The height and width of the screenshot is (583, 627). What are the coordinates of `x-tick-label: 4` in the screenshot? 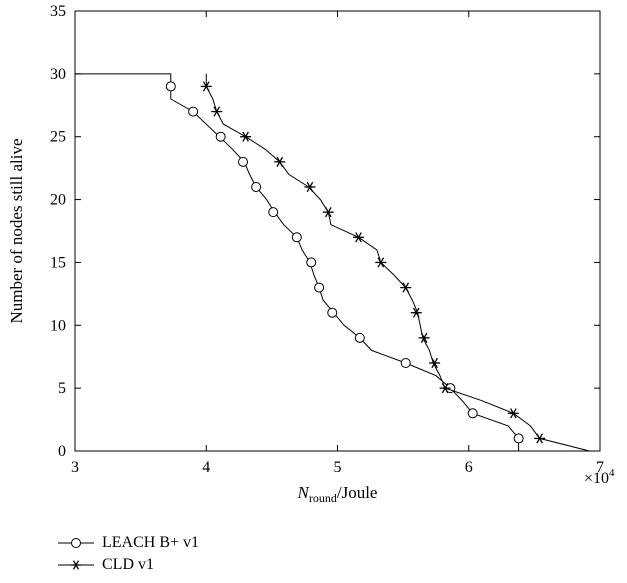 It's located at (206, 467).